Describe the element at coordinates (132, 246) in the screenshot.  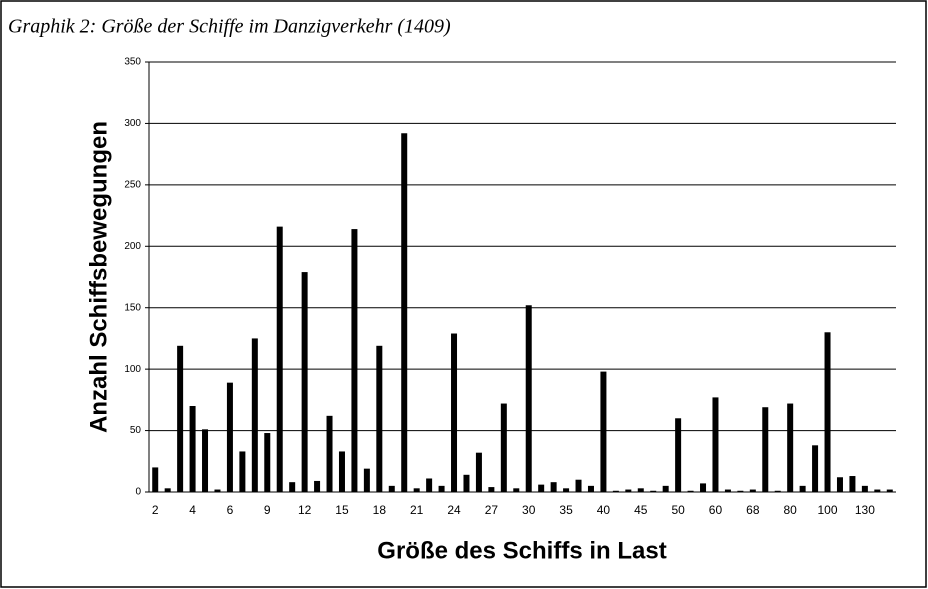
I see `y-tick-label: 200` at that location.